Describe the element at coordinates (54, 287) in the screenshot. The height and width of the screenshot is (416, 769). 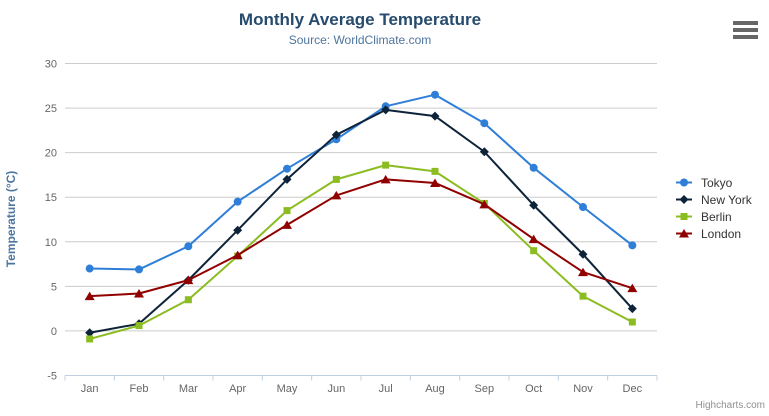
I see `y-tick-label: 5` at that location.